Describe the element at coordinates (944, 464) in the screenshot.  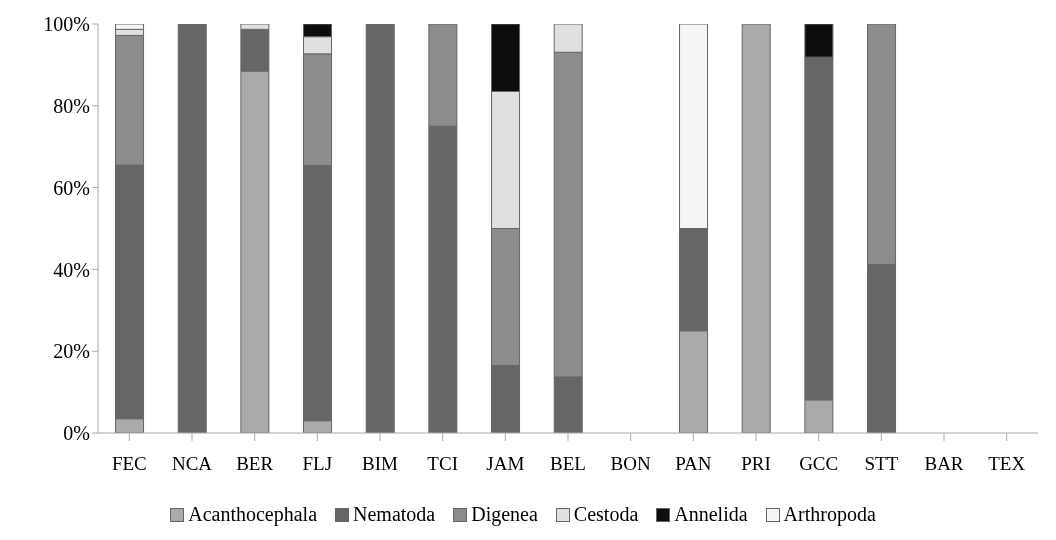
I see `x-tick-label: BAR` at that location.